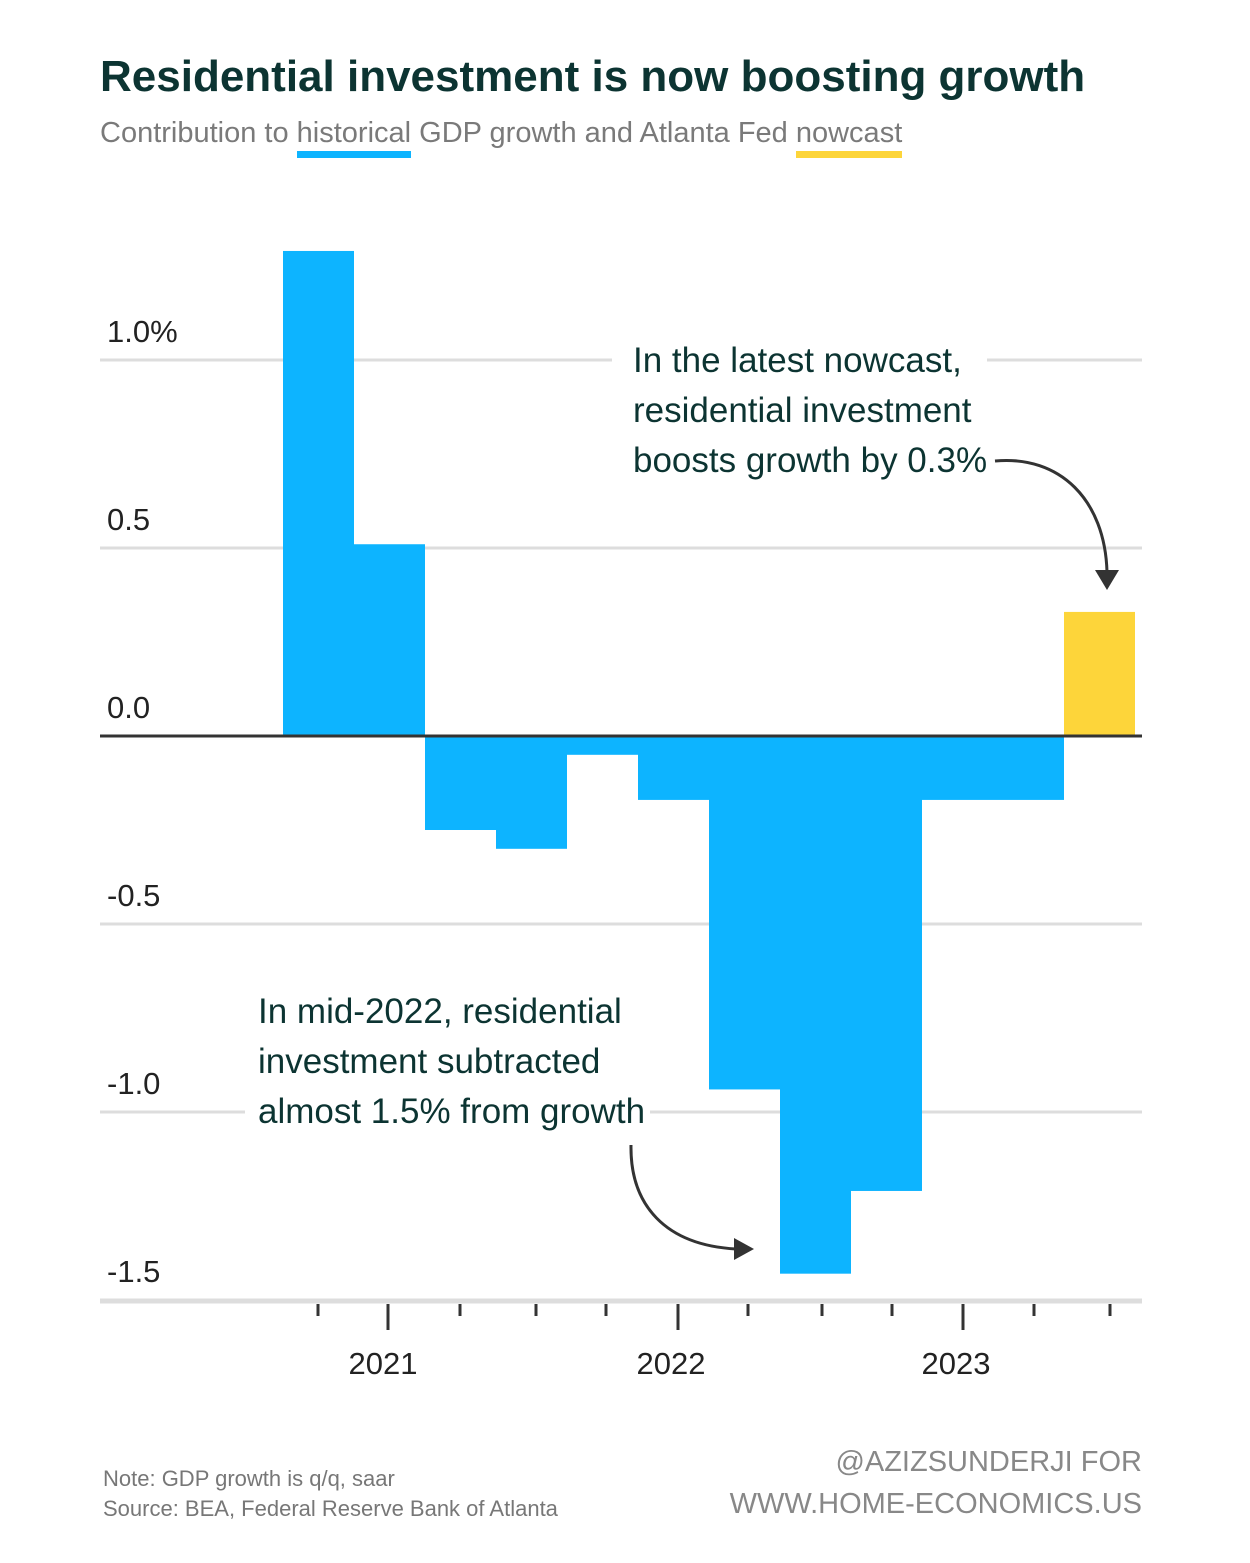  I want to click on y-tick-label: -0.5, so click(133, 895).